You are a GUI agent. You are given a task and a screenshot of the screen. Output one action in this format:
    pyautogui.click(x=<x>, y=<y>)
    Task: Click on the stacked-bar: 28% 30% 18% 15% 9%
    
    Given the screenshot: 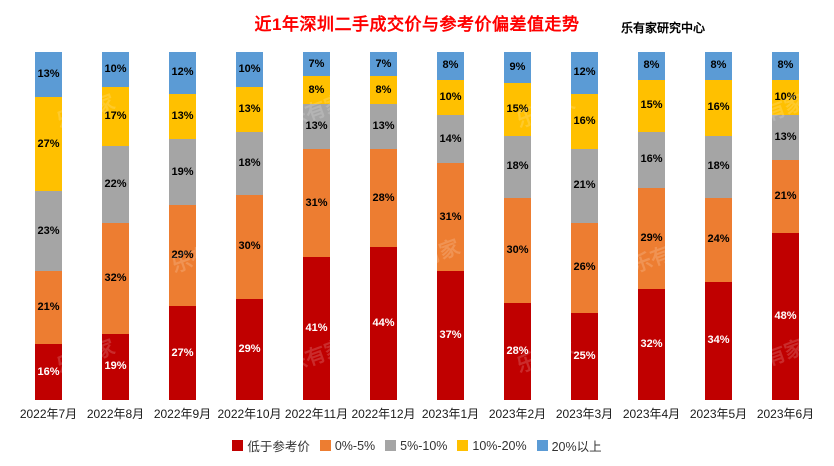 What is the action you would take?
    pyautogui.click(x=517, y=226)
    